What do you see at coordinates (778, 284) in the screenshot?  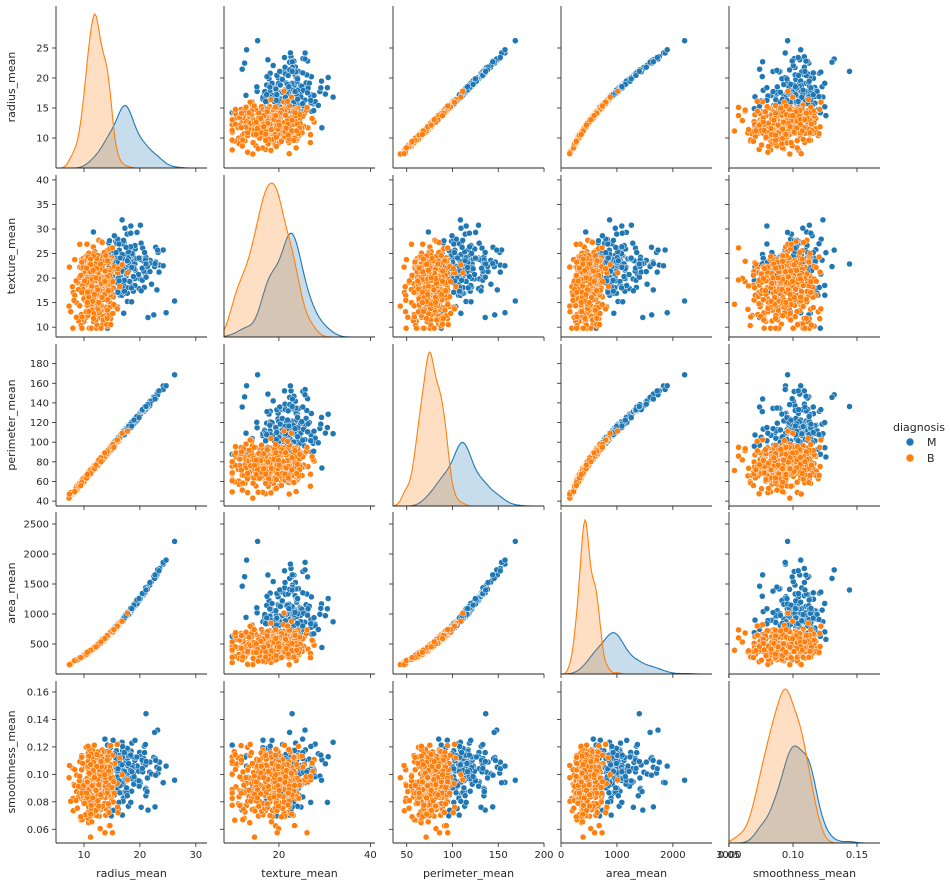 I see `scatter-b` at bounding box center [778, 284].